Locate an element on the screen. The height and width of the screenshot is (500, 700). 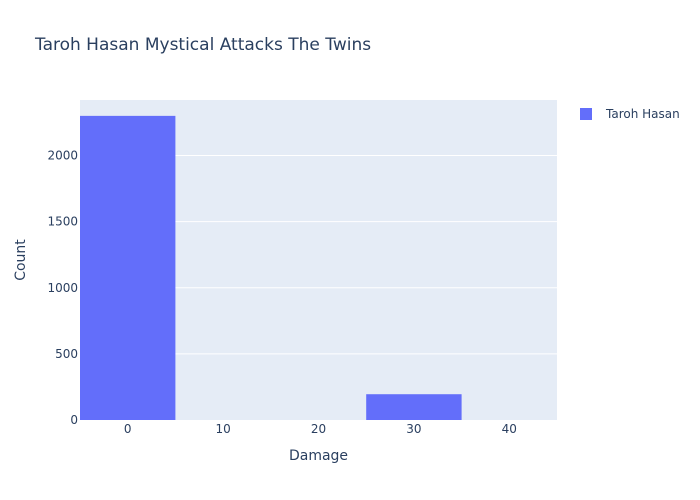
y-tick-label: 2000 is located at coordinates (62, 156).